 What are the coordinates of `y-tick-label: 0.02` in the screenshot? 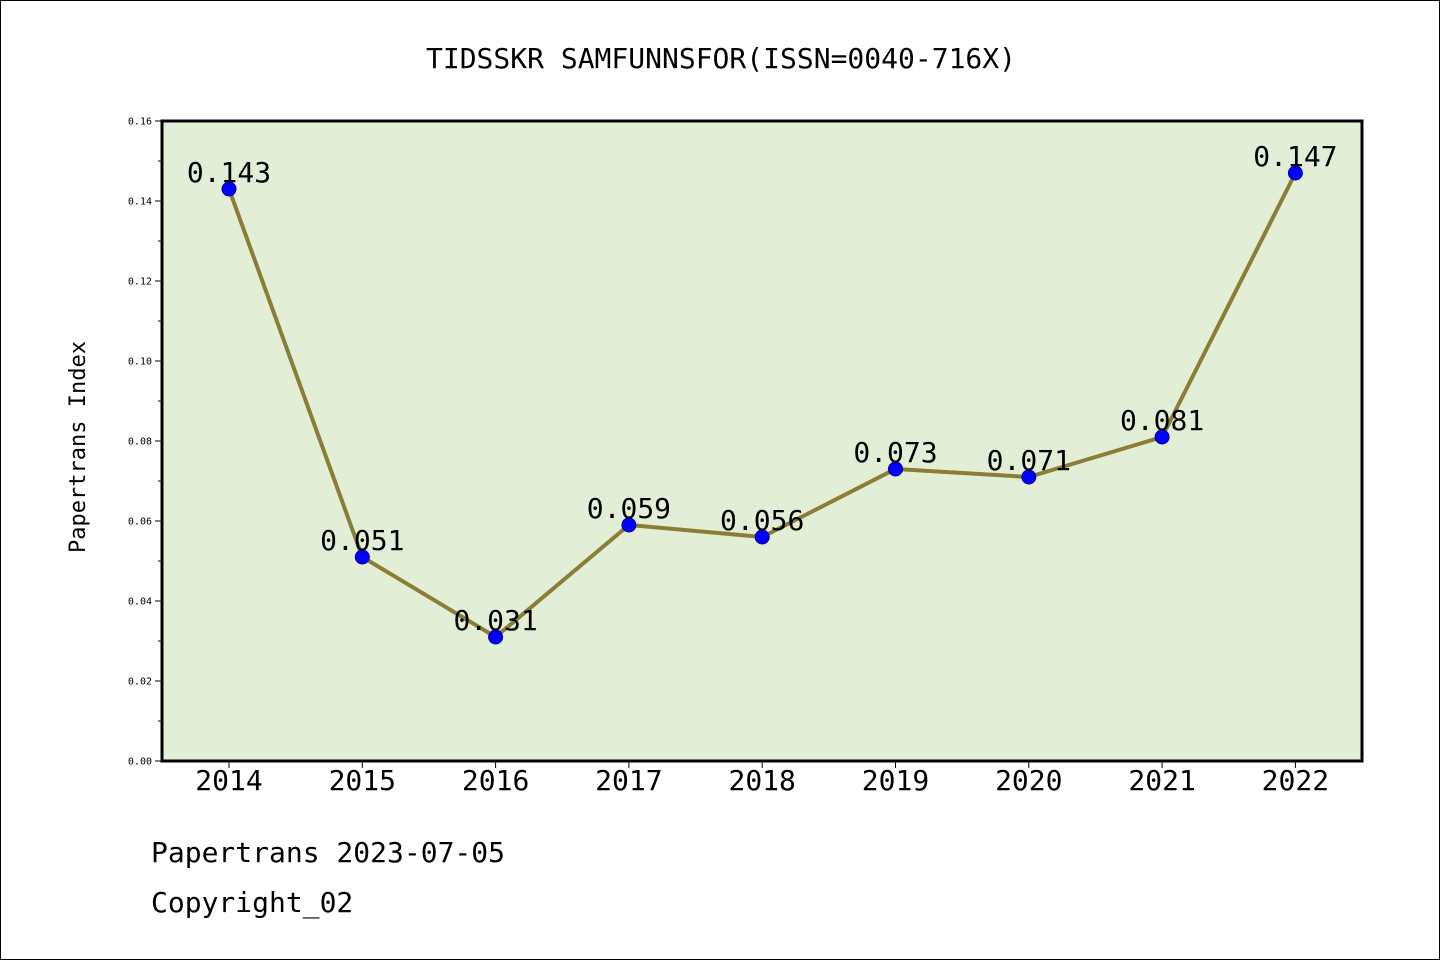 It's located at (140, 682).